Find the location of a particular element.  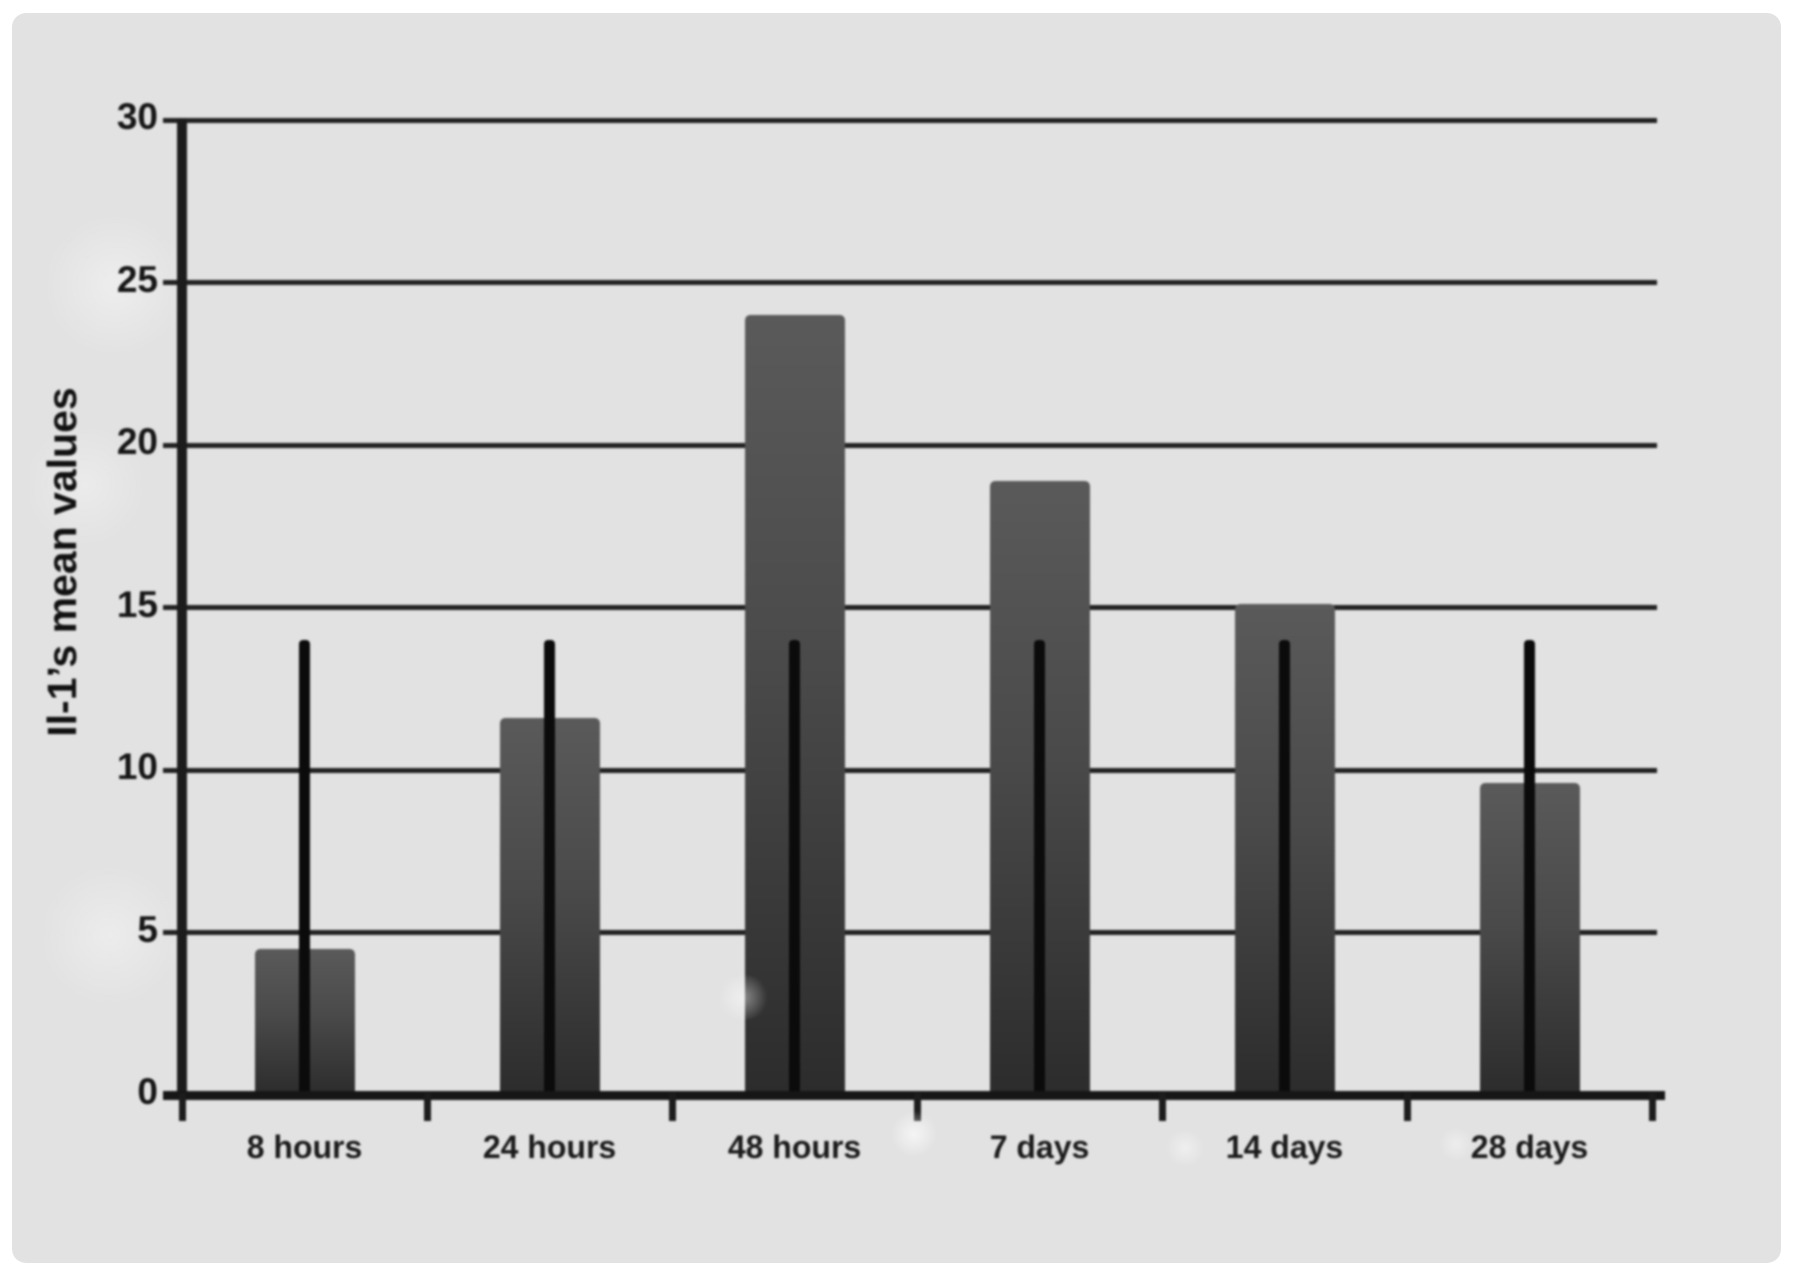

y-tick-label: 0 is located at coordinates (147, 1091).